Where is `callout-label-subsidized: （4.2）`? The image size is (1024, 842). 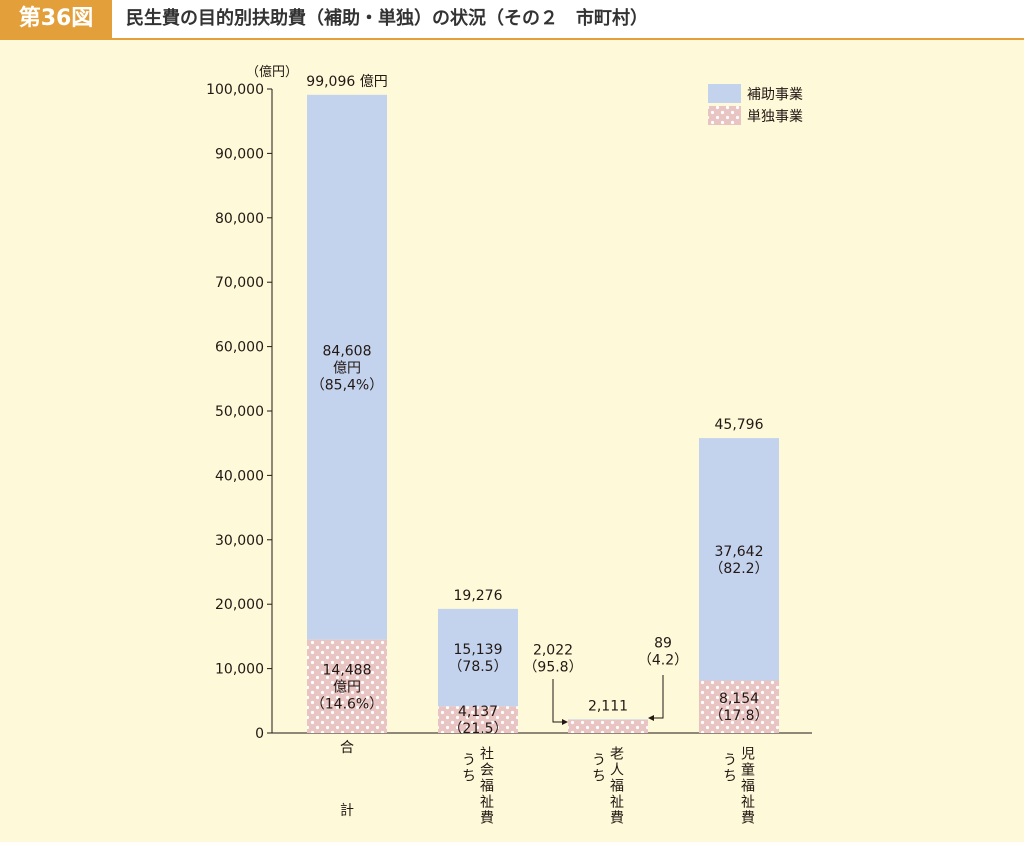 callout-label-subsidized: （4.2） is located at coordinates (663, 661).